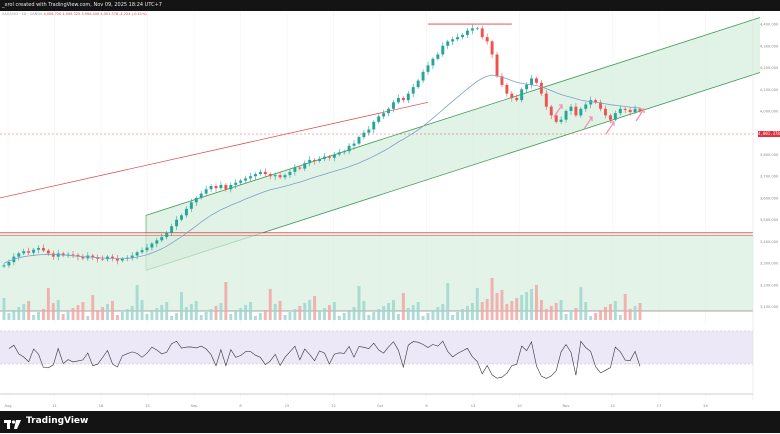 The width and height of the screenshot is (780, 434). I want to click on time-tick-label: Sep, so click(194, 406).